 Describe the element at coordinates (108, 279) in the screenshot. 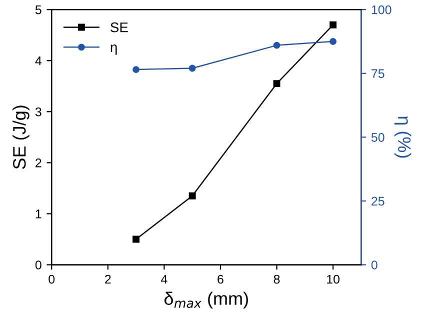

I see `x-tick-label: 2` at that location.